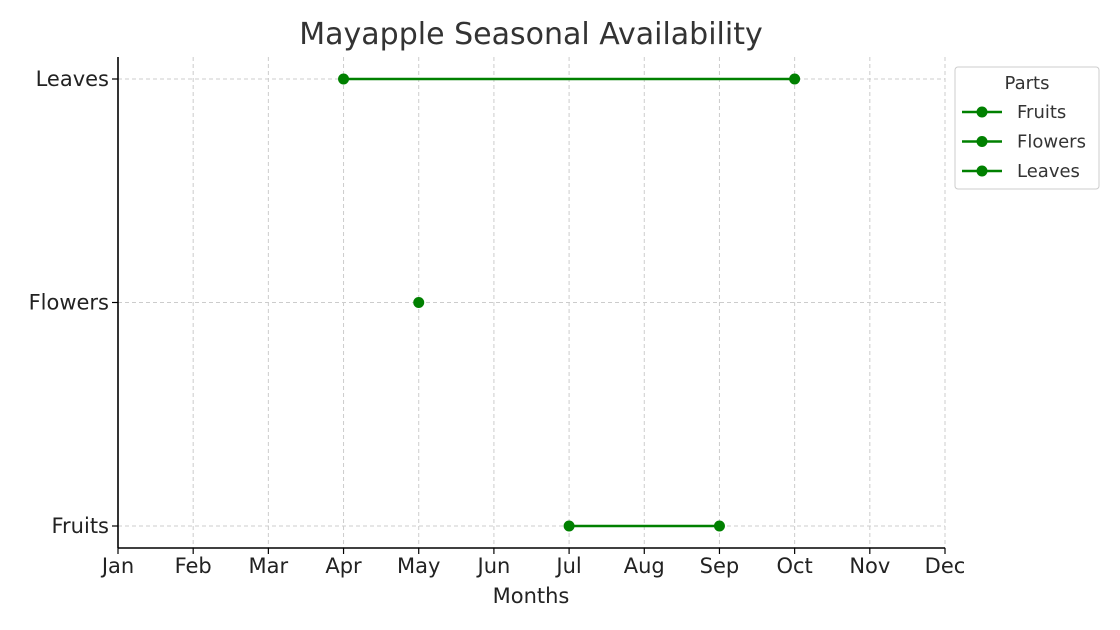 The height and width of the screenshot is (630, 1120). What do you see at coordinates (72, 79) in the screenshot?
I see `y-tick-label: Leaves` at bounding box center [72, 79].